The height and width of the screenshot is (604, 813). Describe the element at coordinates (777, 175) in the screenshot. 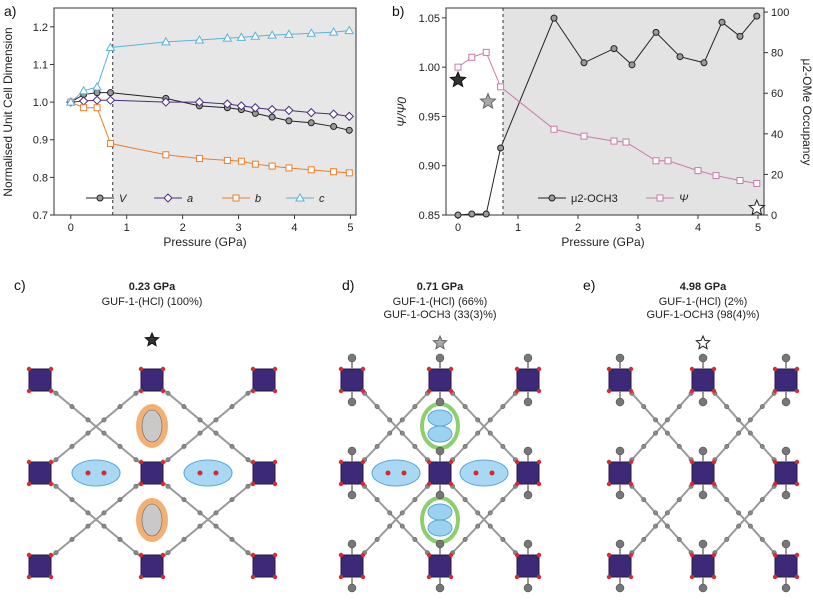

I see `y-right-tick-label: 20` at that location.